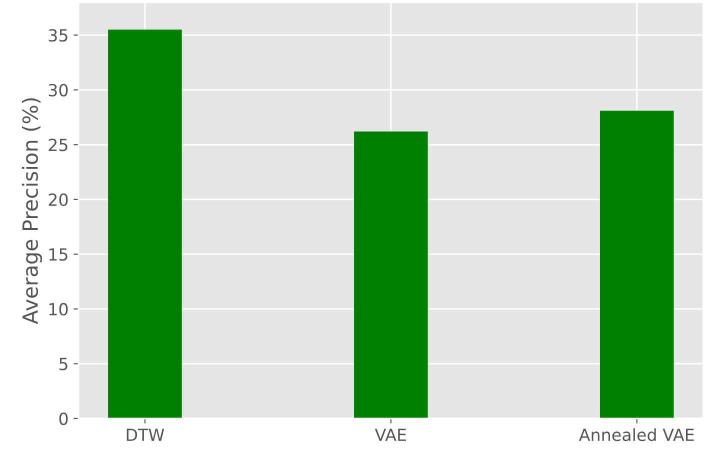 The image size is (714, 450). Describe the element at coordinates (32, 211) in the screenshot. I see `y-axis-title: Average Precision (%)` at that location.